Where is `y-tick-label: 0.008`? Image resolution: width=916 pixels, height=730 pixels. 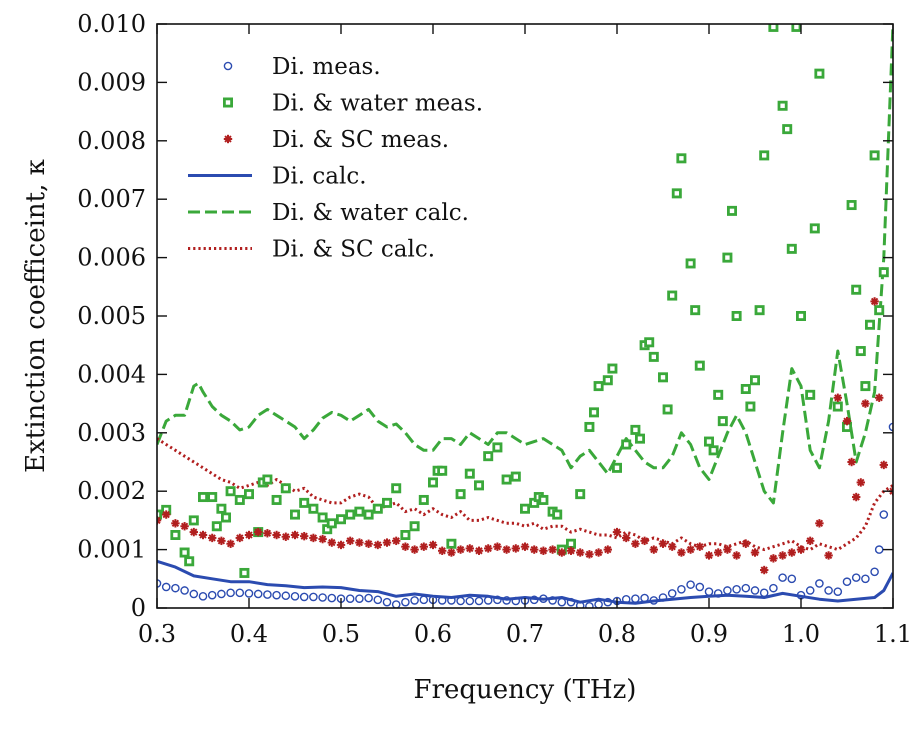
y-tick-label: 0.008 is located at coordinates (111, 141).